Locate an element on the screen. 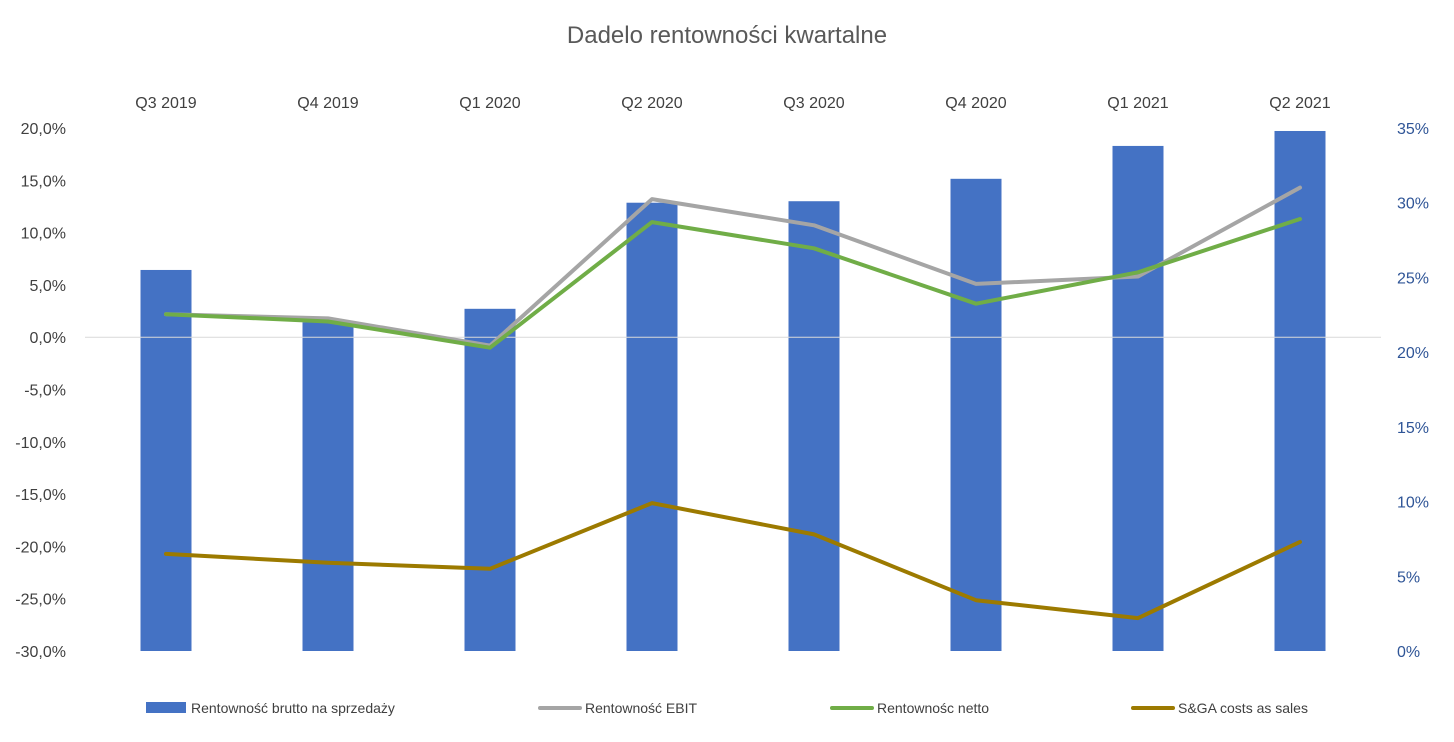 The image size is (1454, 742). right-tick-label: 35% is located at coordinates (1413, 129).